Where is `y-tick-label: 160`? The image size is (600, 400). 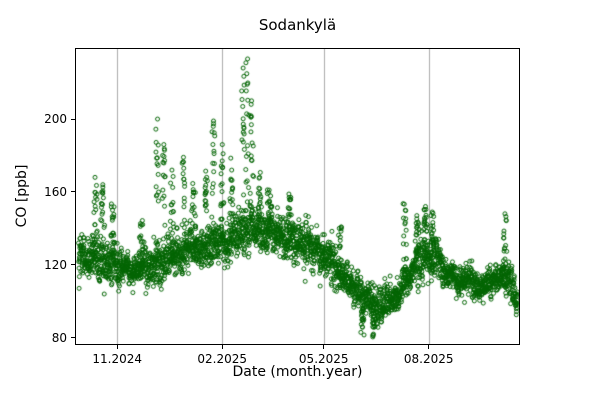
y-tick-label: 160 is located at coordinates (55, 191).